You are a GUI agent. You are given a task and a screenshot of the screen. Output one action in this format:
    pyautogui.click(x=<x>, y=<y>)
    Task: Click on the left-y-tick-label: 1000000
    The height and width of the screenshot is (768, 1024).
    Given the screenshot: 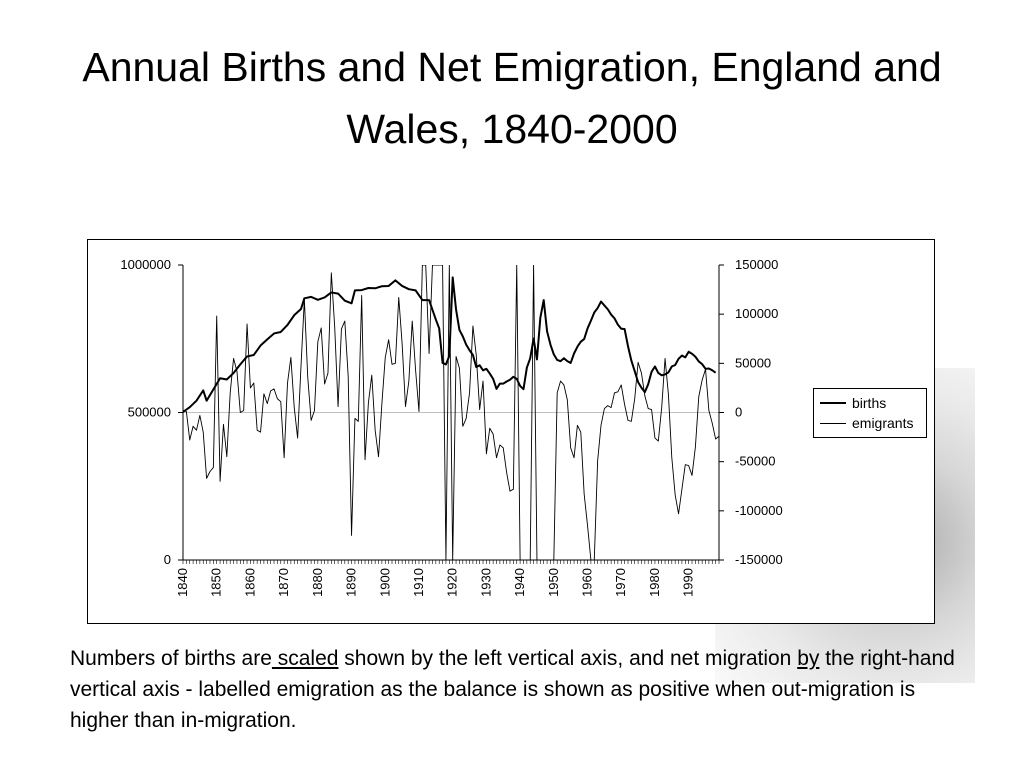 What is the action you would take?
    pyautogui.click(x=145, y=264)
    